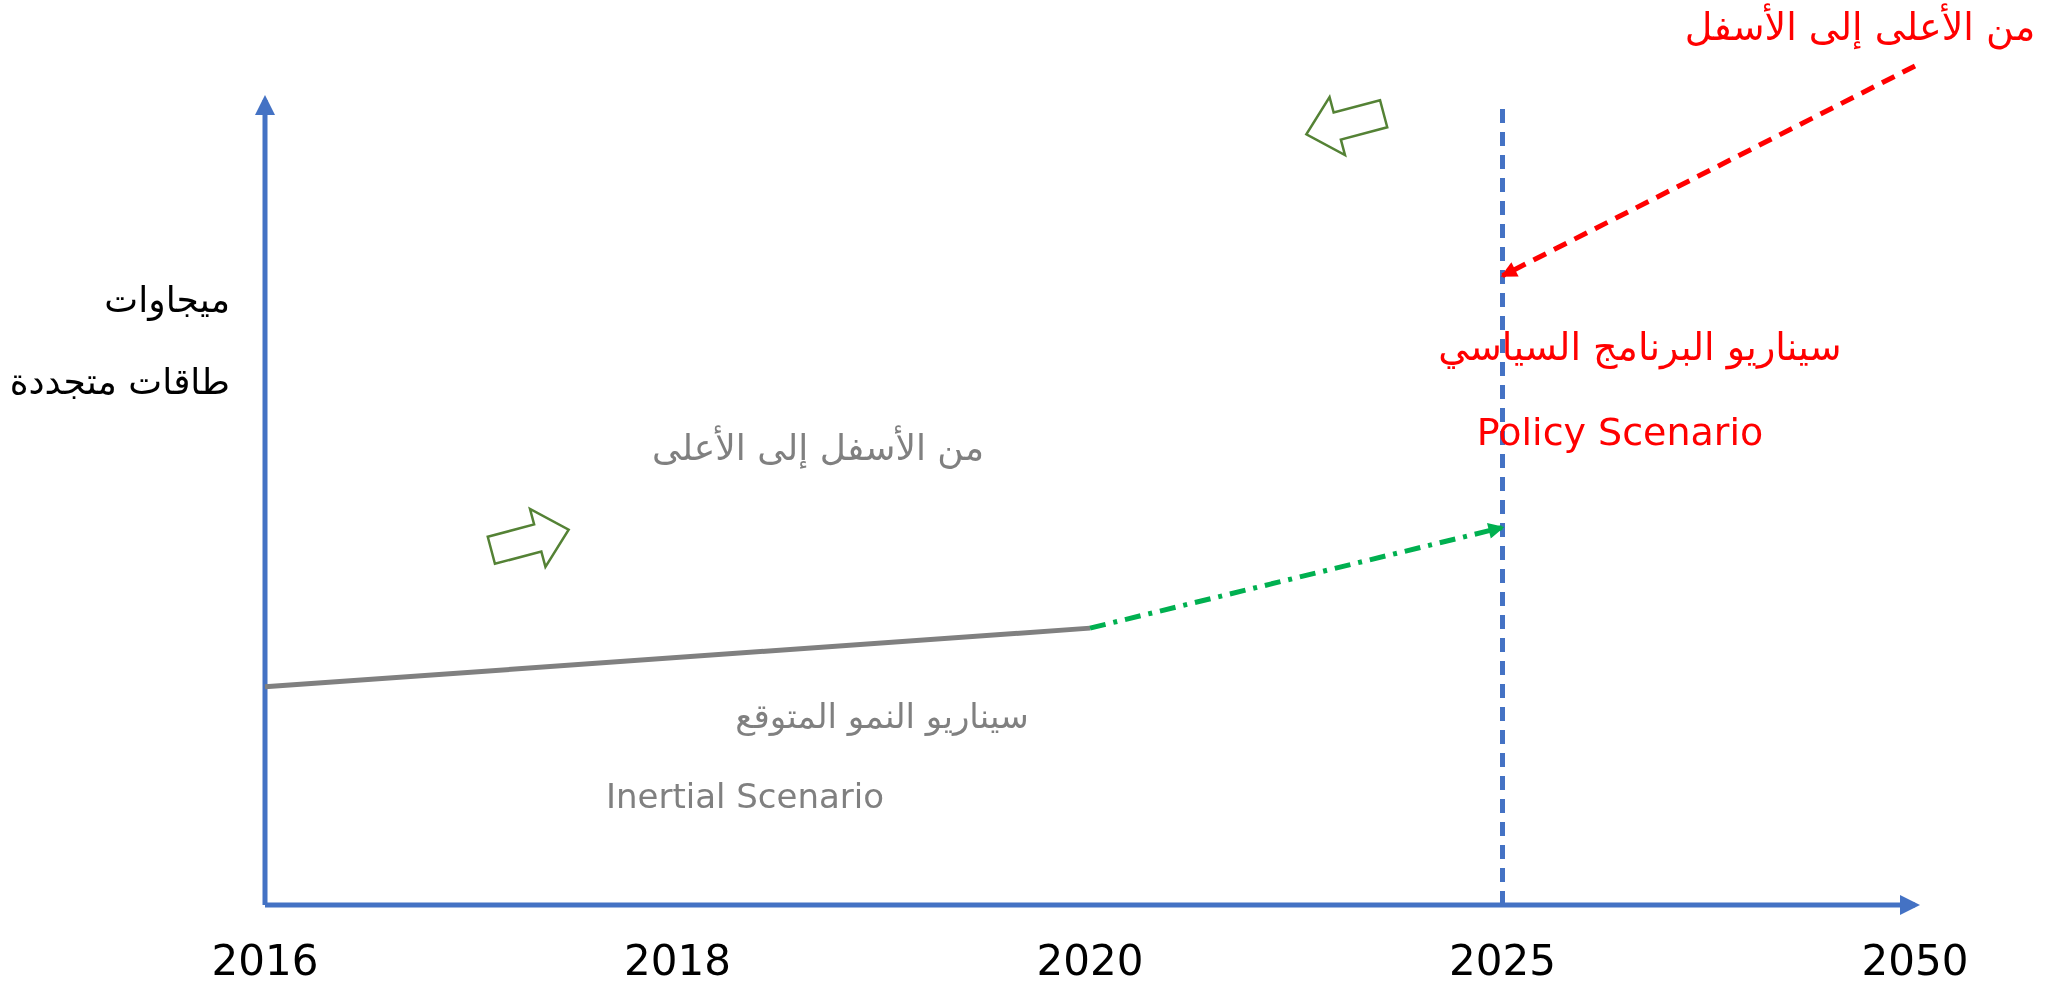 Image resolution: width=2064 pixels, height=984 pixels. What do you see at coordinates (265, 960) in the screenshot?
I see `x-tick-label: 2016` at bounding box center [265, 960].